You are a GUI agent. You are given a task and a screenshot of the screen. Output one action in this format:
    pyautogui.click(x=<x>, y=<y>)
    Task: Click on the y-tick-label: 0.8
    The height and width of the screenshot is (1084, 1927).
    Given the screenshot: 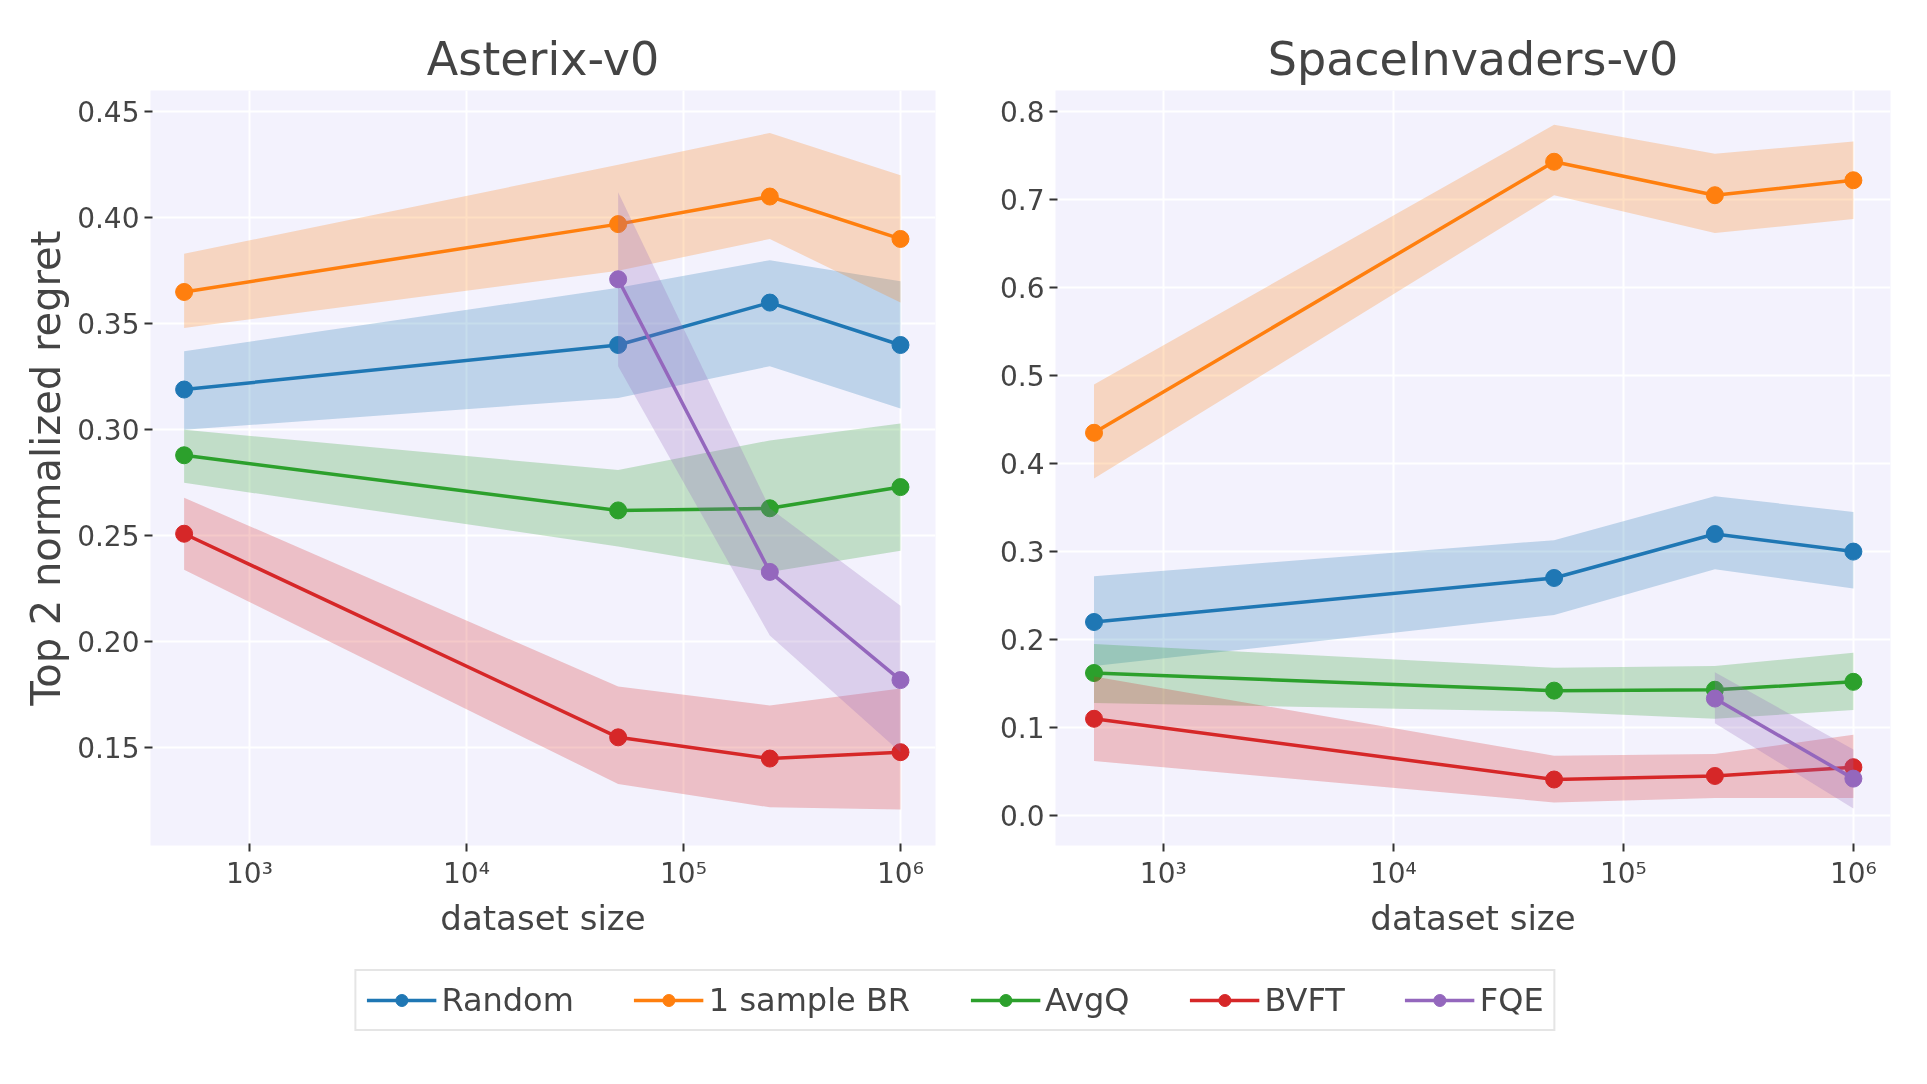 What is the action you would take?
    pyautogui.click(x=1022, y=113)
    